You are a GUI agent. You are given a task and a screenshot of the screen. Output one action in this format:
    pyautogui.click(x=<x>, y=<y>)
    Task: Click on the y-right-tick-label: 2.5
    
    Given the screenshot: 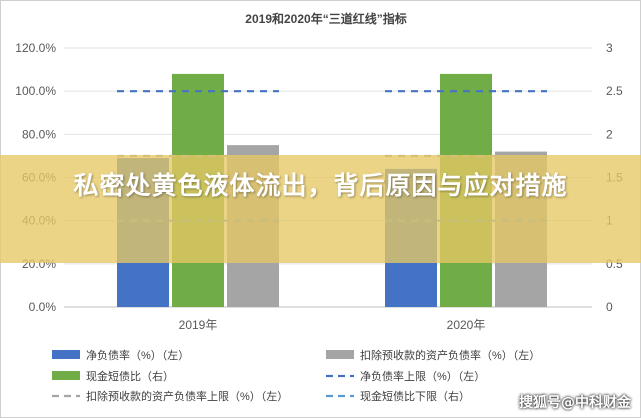 What is the action you would take?
    pyautogui.click(x=614, y=91)
    